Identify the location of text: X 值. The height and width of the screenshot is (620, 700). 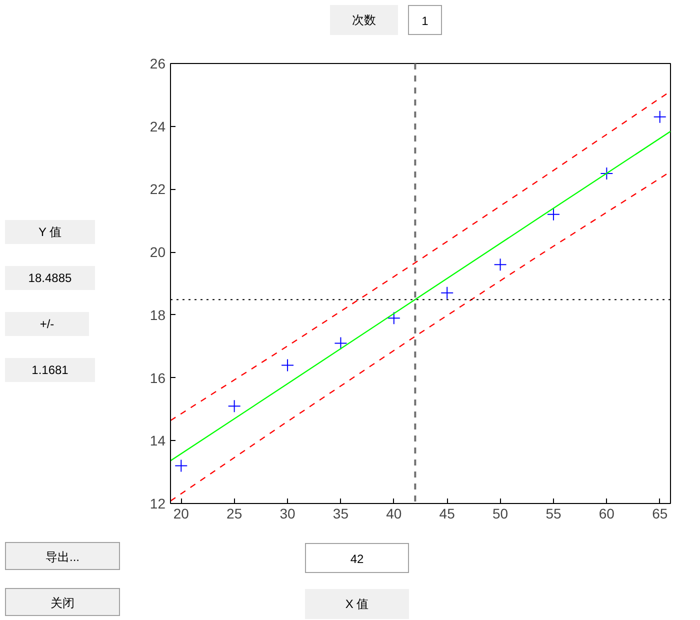
(357, 604).